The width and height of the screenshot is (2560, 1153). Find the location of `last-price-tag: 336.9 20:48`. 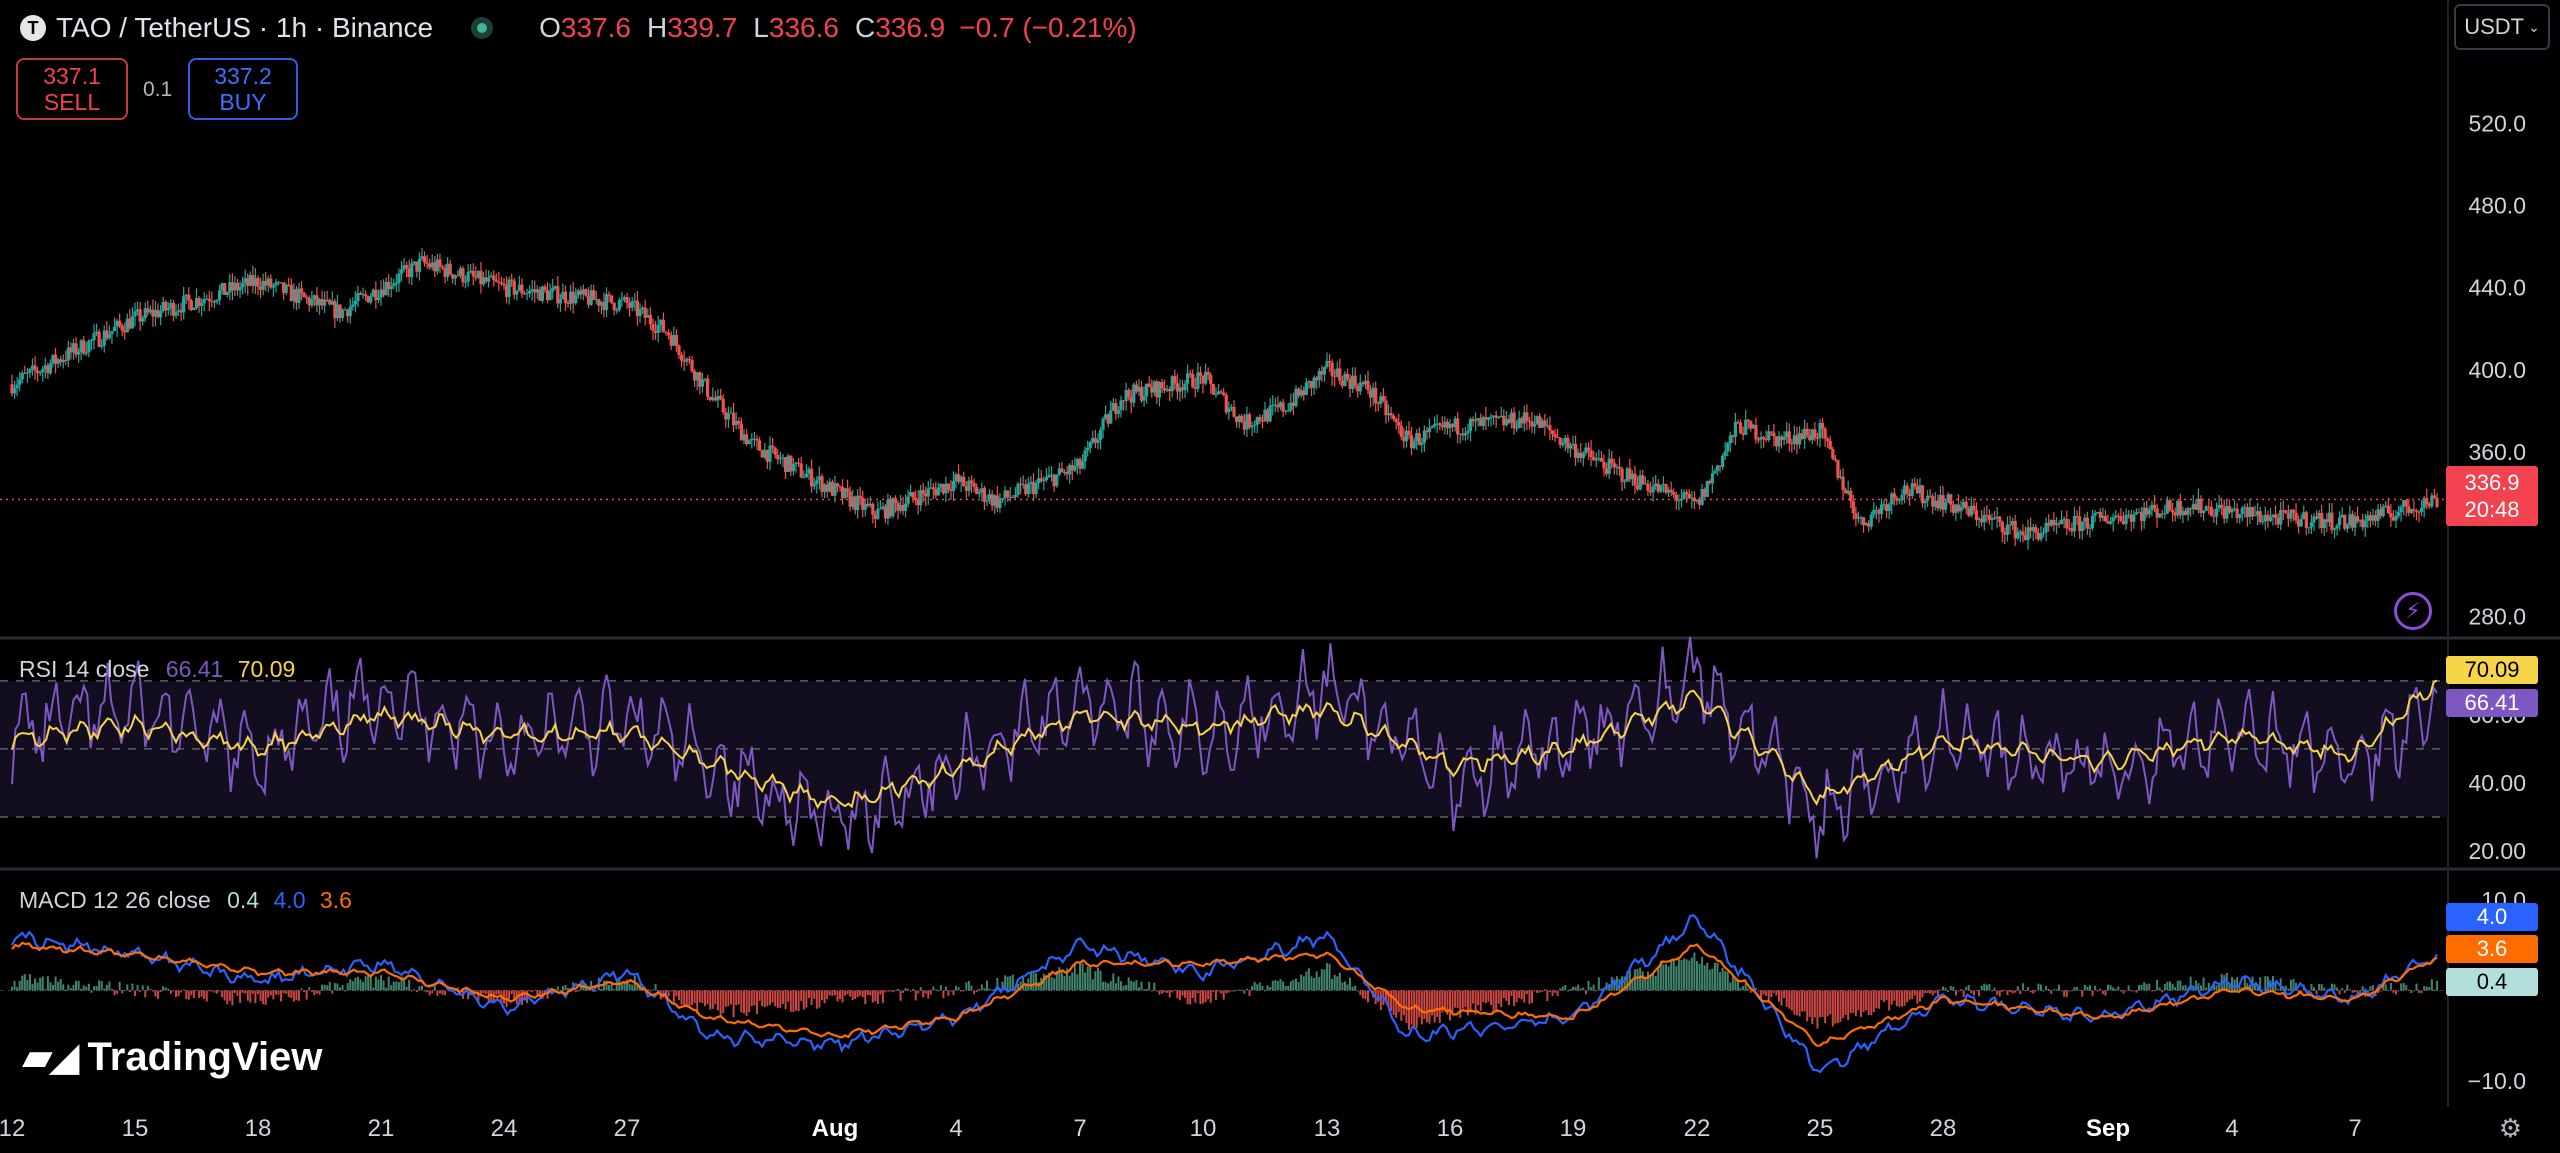

last-price-tag: 336.9 20:48 is located at coordinates (2492, 496).